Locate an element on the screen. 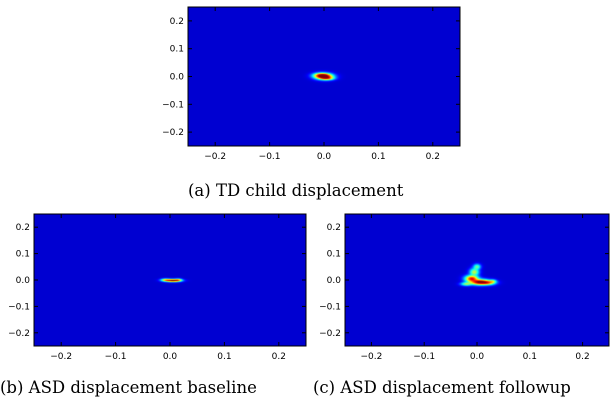 This screenshot has height=408, width=611. caption-asd-followup: (c) ASD displacement followup is located at coordinates (442, 387).